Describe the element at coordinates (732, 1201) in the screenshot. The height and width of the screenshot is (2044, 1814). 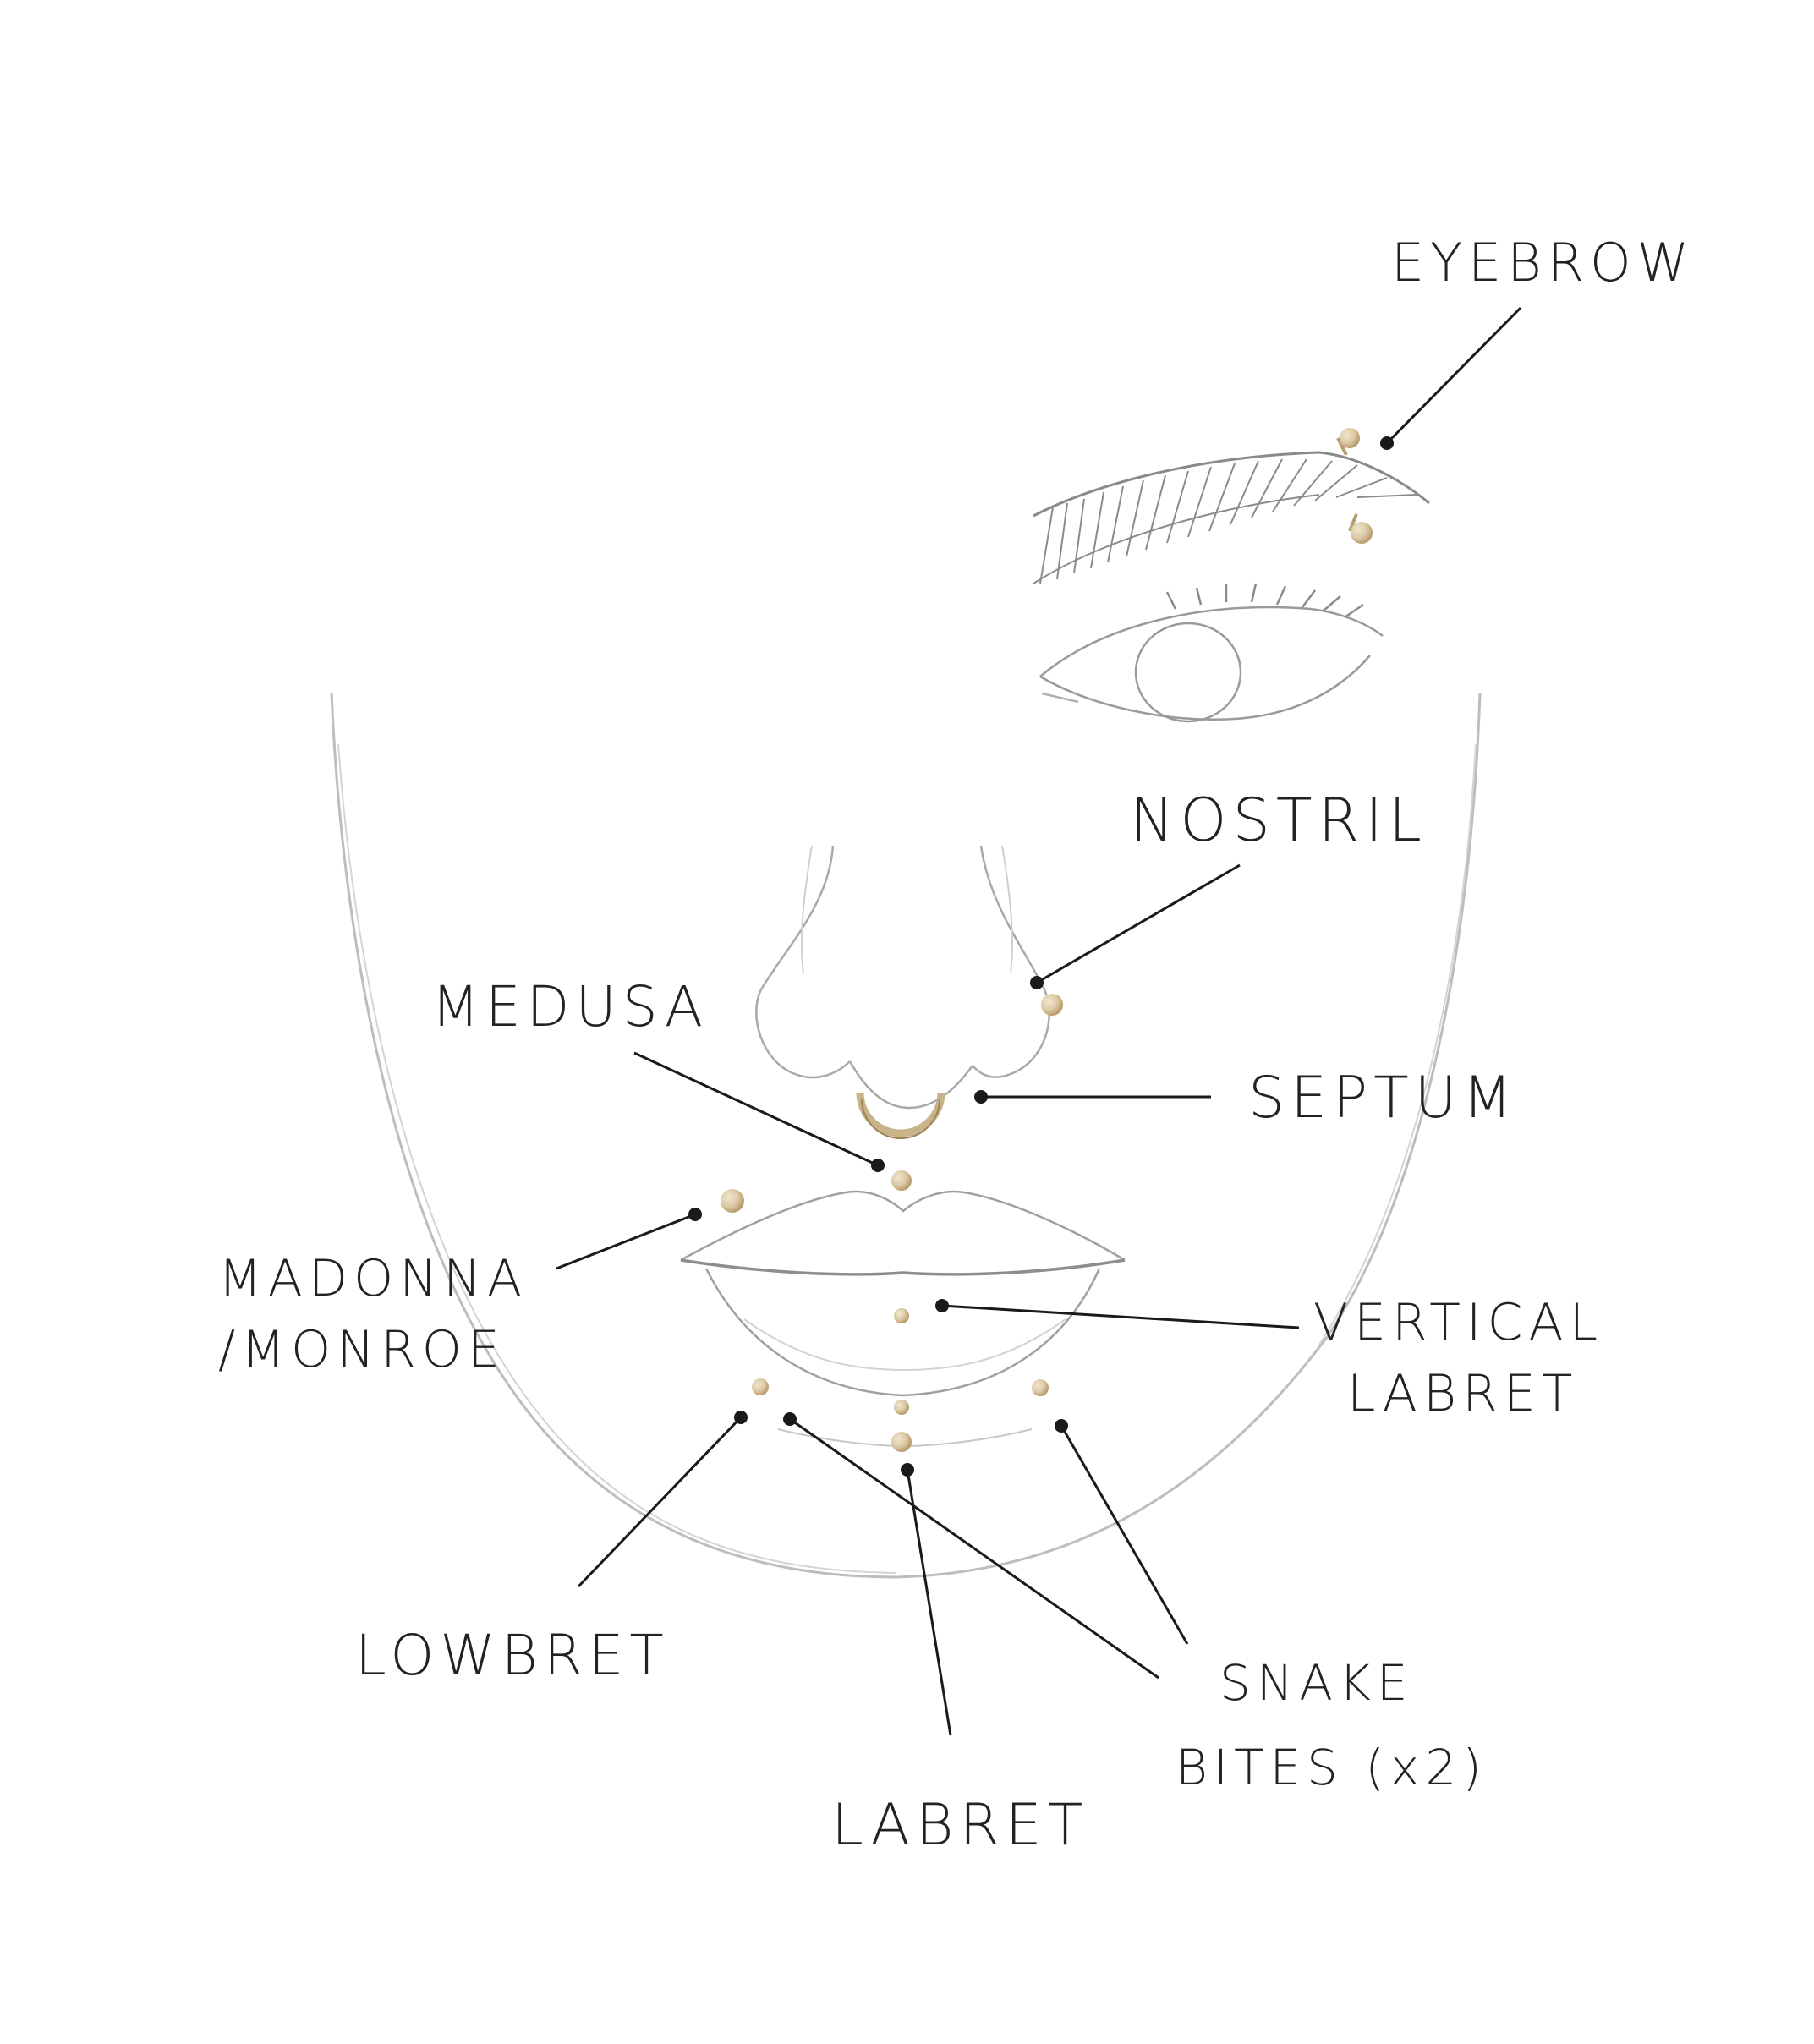
I see `madonna-stud` at that location.